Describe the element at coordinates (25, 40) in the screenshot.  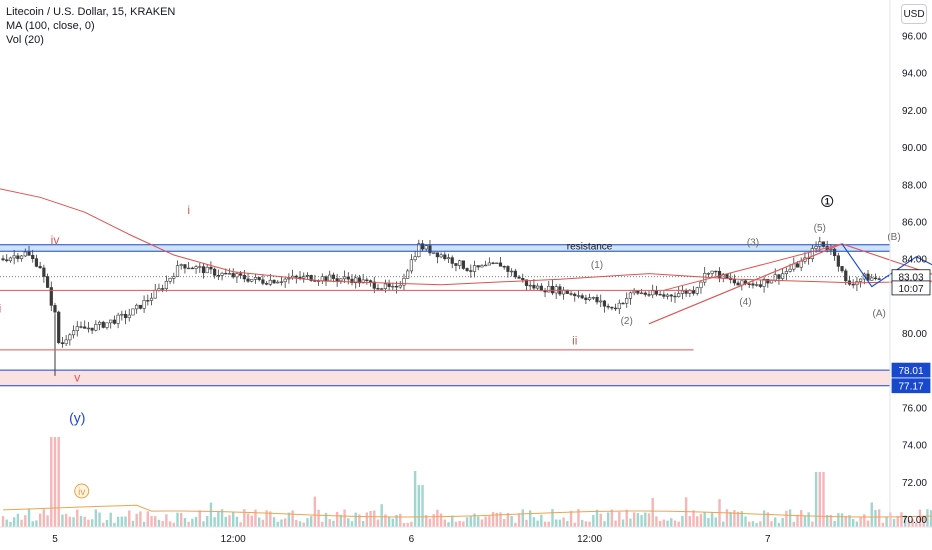
I see `legend-vol: Vol (20)` at that location.